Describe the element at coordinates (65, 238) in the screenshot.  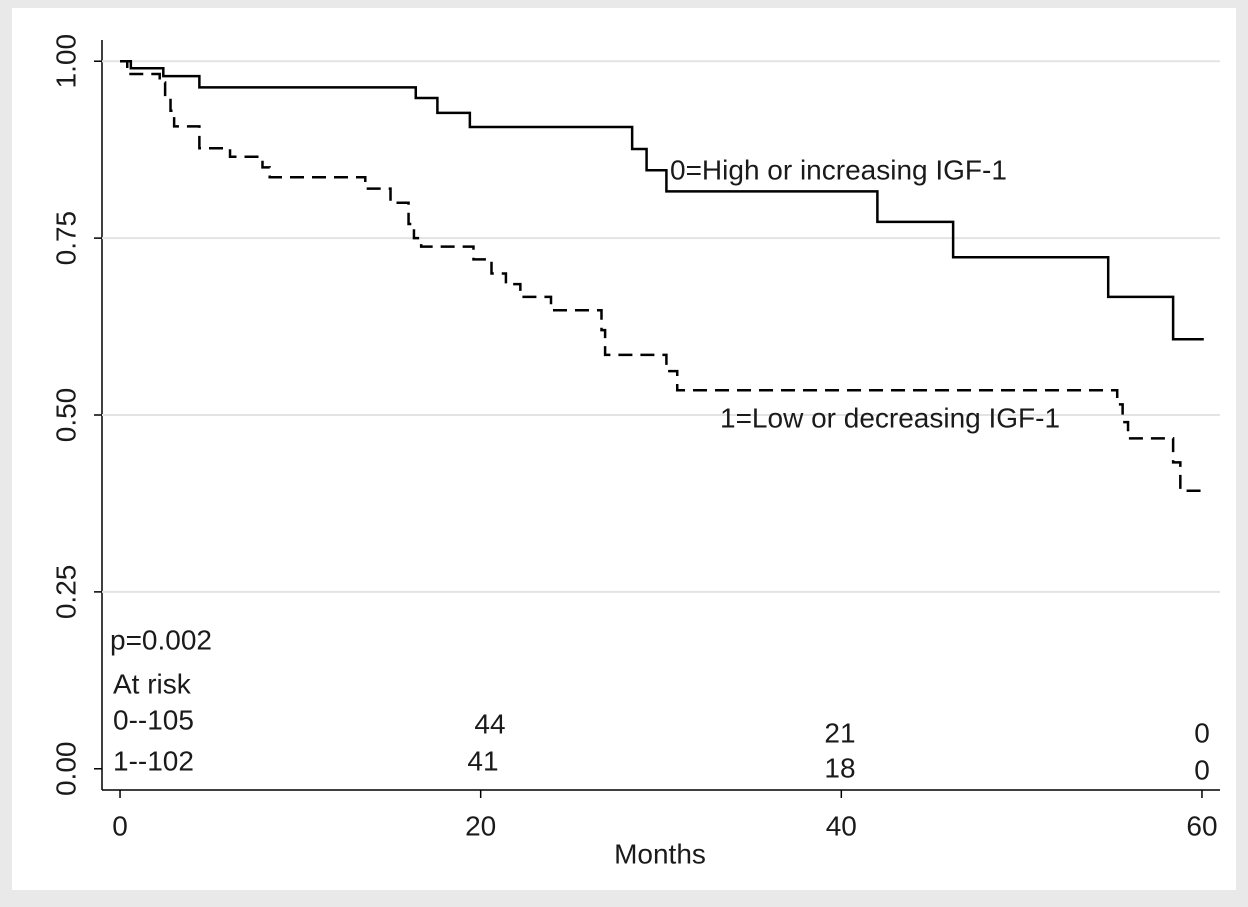
I see `y-tick-label: 0.75` at that location.